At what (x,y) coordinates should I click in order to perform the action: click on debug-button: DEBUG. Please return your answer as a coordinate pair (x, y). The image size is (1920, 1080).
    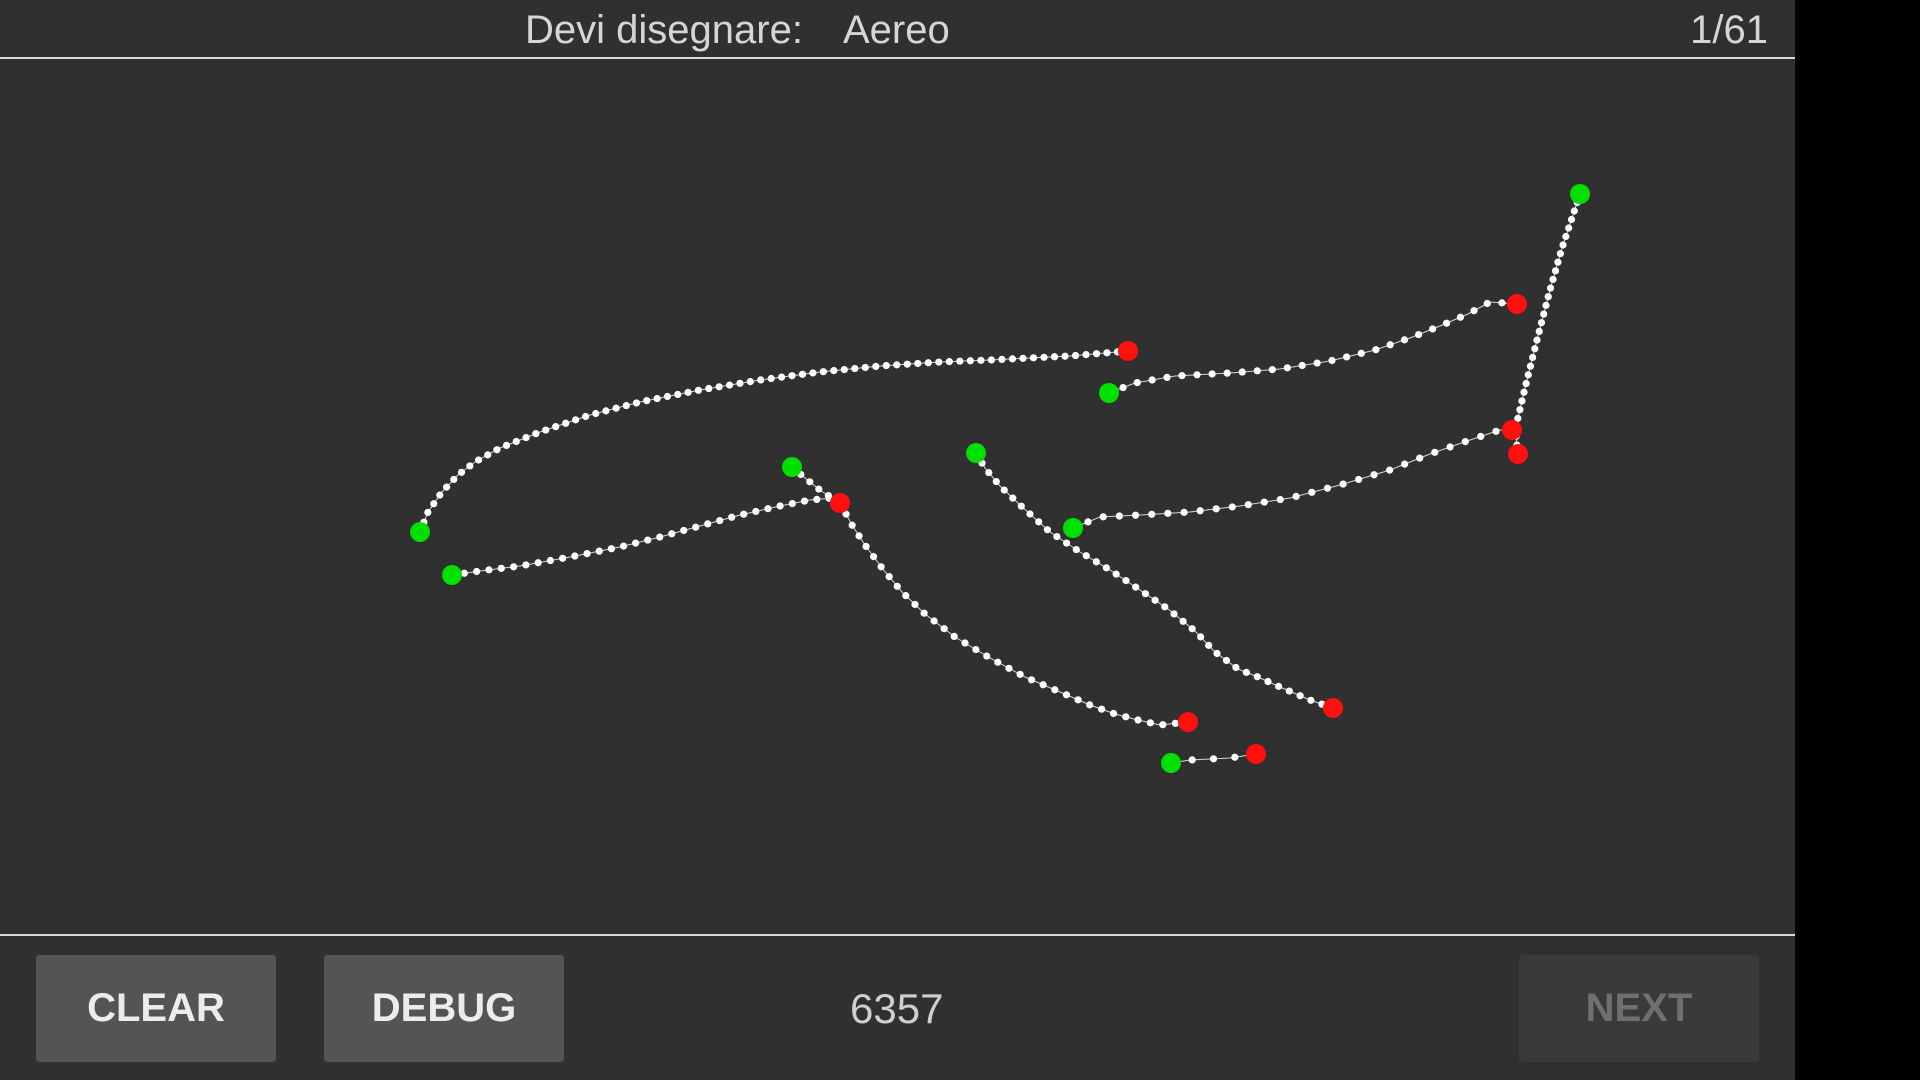
    Looking at the image, I should click on (444, 1008).